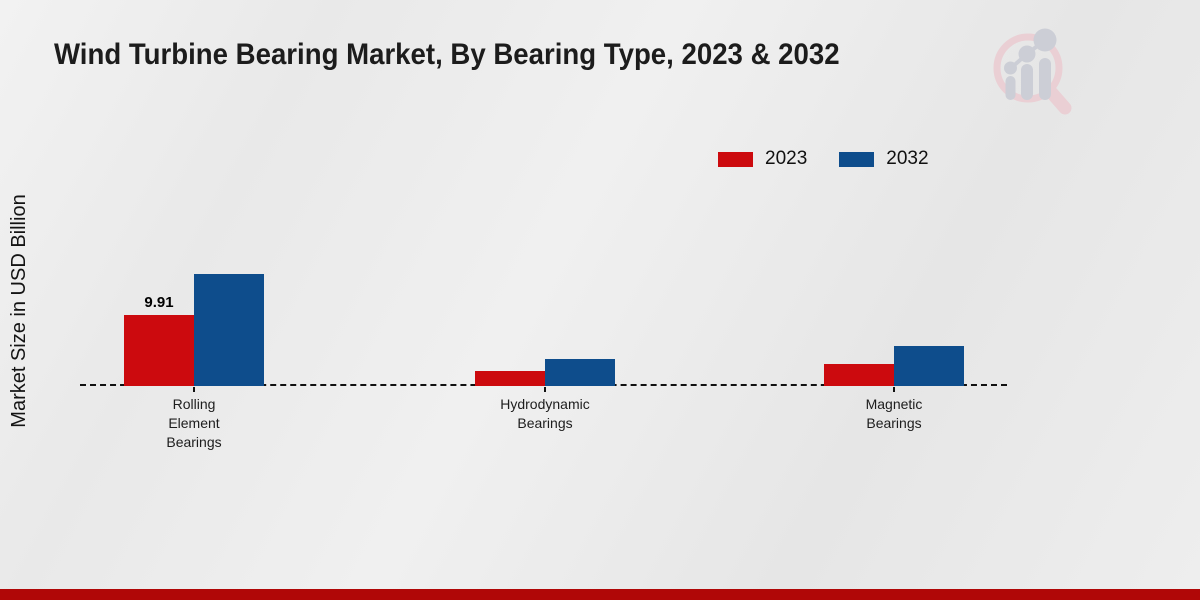 This screenshot has width=1200, height=611. What do you see at coordinates (786, 158) in the screenshot?
I see `legend-label-2023: 2023` at bounding box center [786, 158].